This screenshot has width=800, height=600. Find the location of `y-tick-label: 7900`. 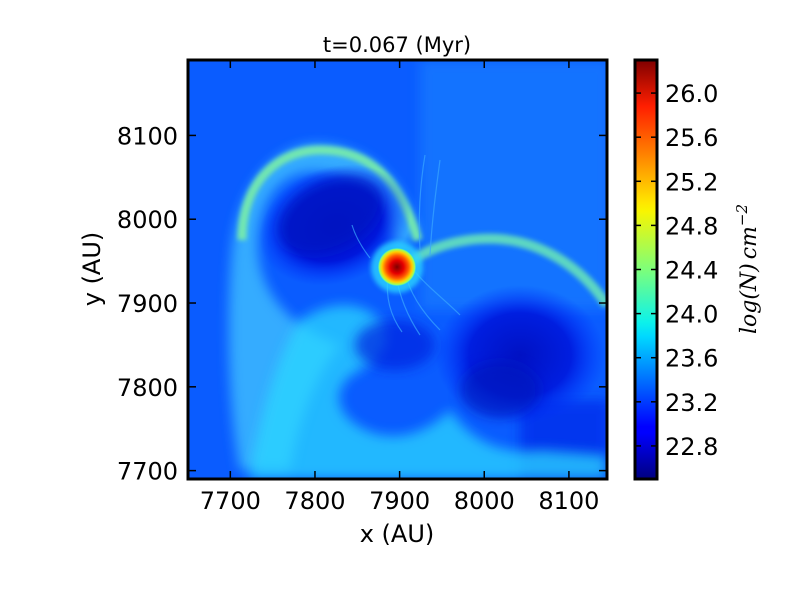

y-tick-label: 7900 is located at coordinates (147, 304).